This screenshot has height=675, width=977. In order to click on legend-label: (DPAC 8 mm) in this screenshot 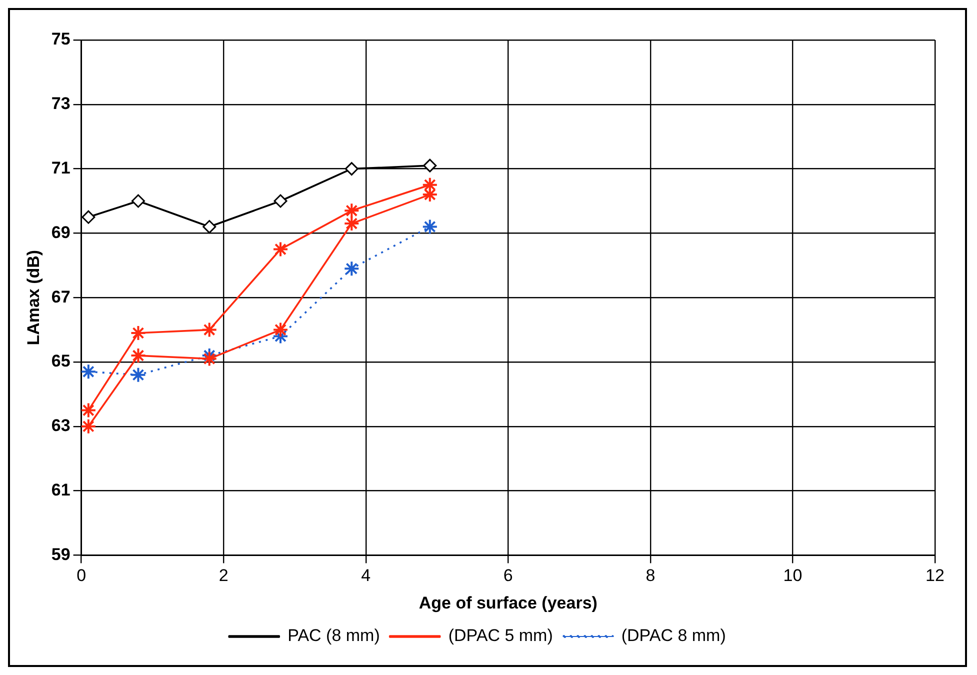, I will do `click(673, 636)`.